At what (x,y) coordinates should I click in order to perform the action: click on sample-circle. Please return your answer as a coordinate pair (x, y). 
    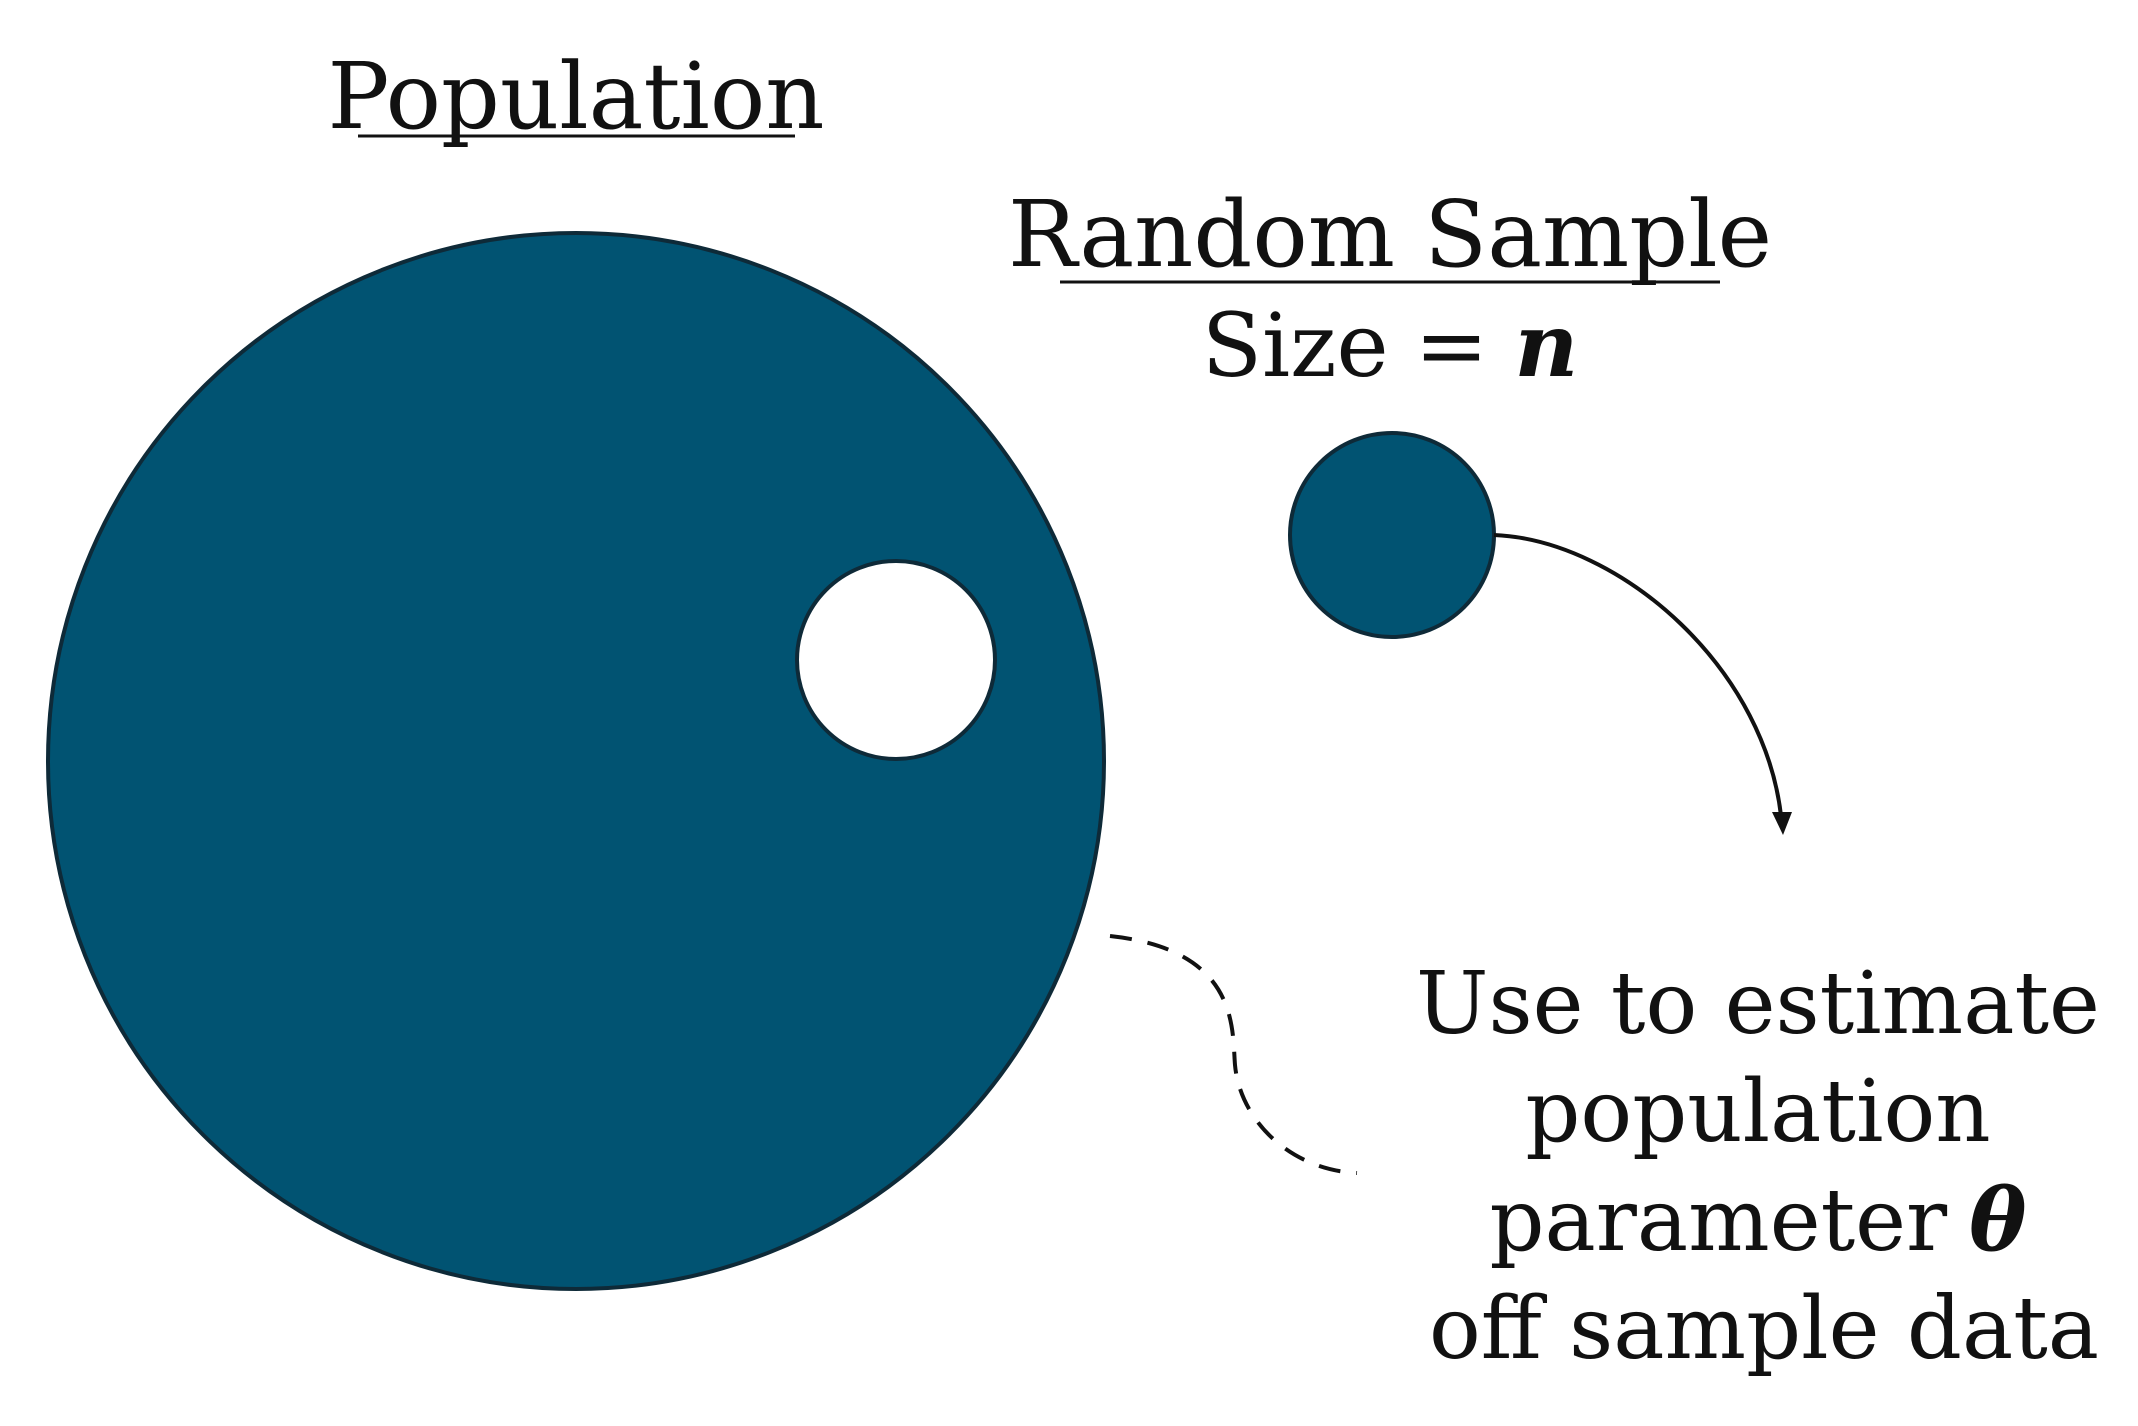
    Looking at the image, I should click on (1392, 535).